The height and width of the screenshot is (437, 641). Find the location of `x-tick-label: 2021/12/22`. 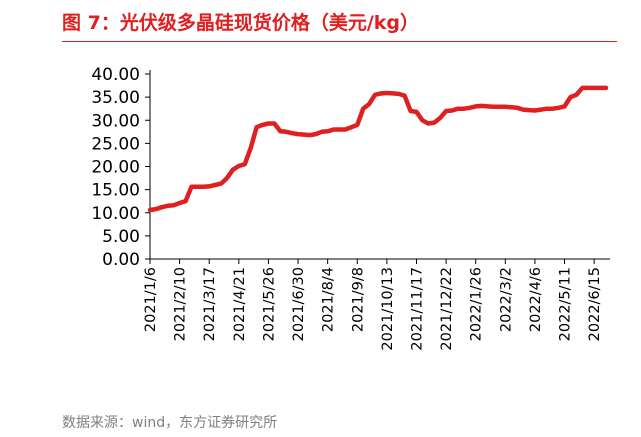

x-tick-label: 2021/12/22 is located at coordinates (447, 309).